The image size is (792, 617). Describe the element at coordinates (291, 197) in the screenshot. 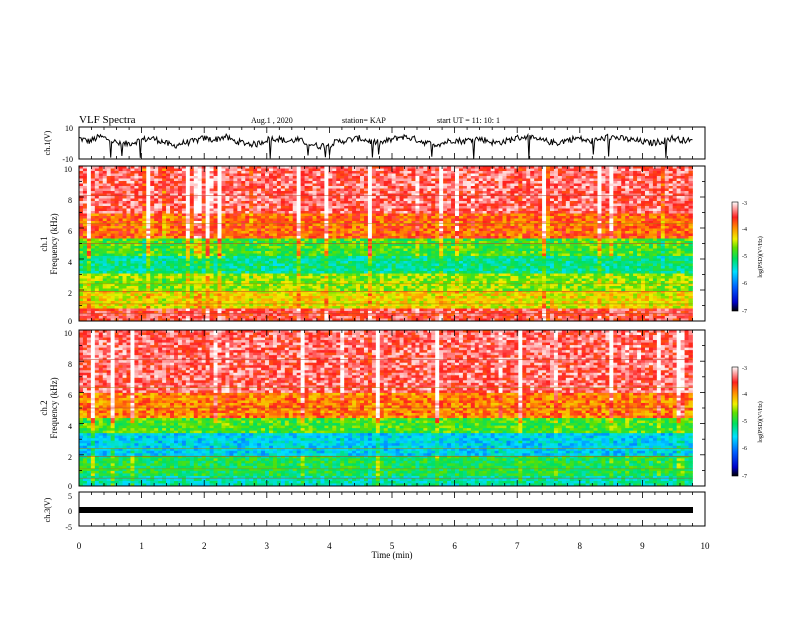

I see `spec1-cell-1913` at that location.